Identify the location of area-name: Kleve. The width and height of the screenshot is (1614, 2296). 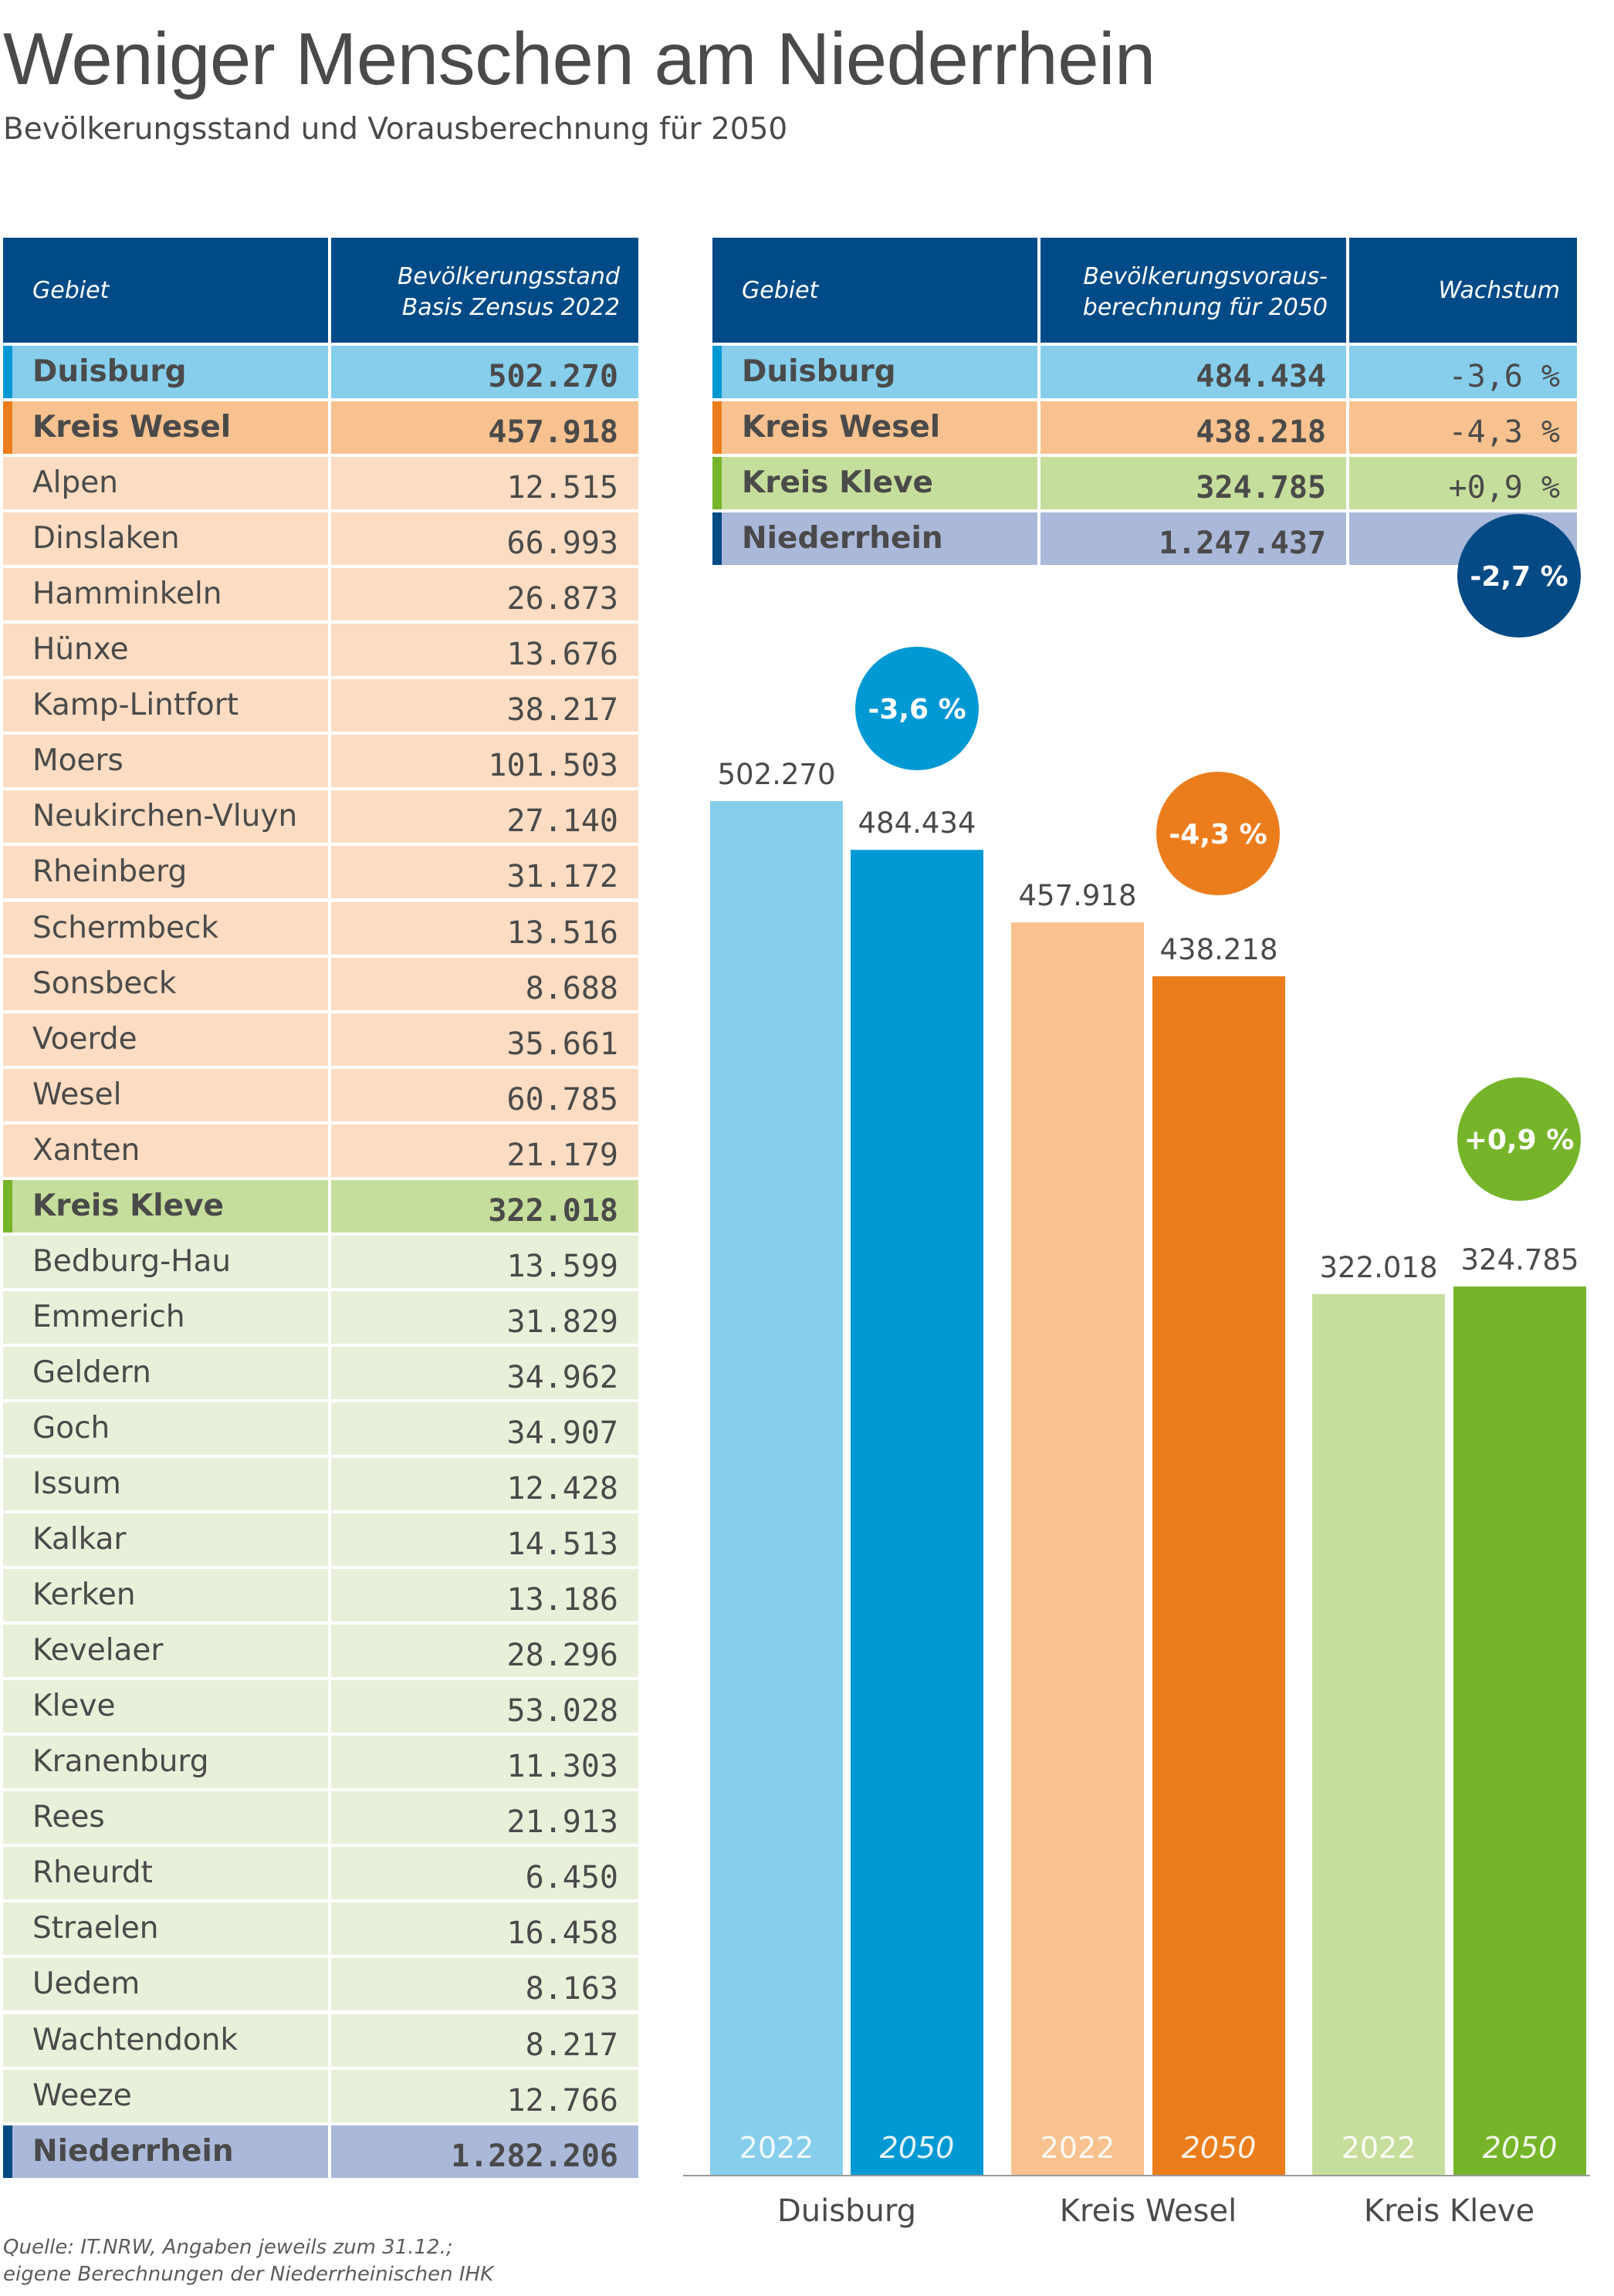
(74, 1706).